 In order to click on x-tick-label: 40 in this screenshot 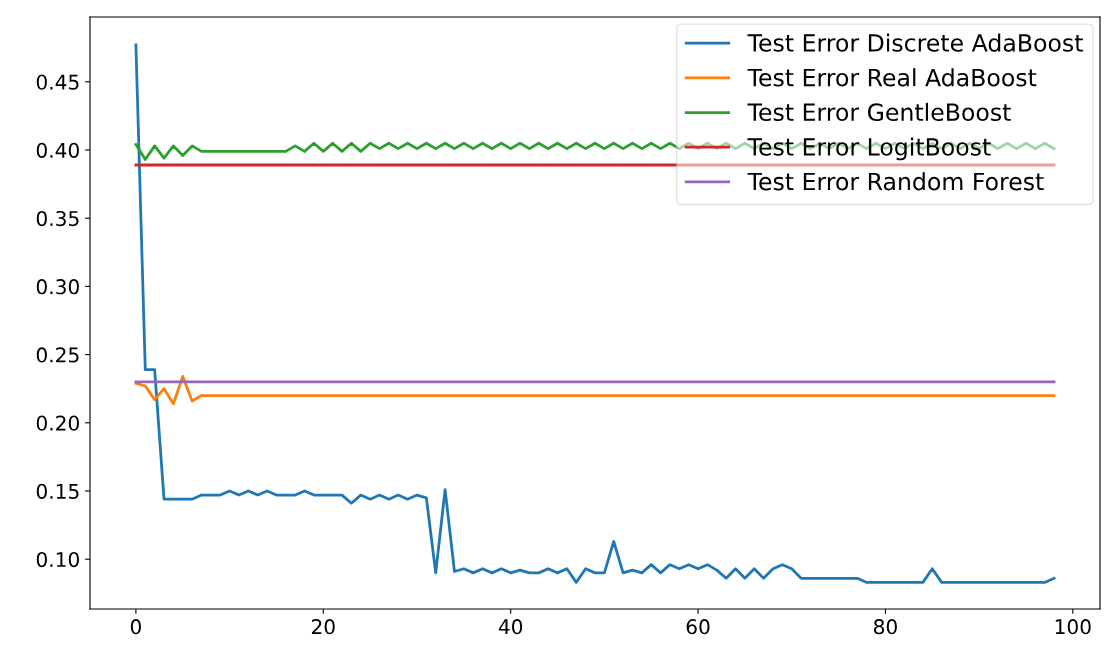, I will do `click(510, 627)`.